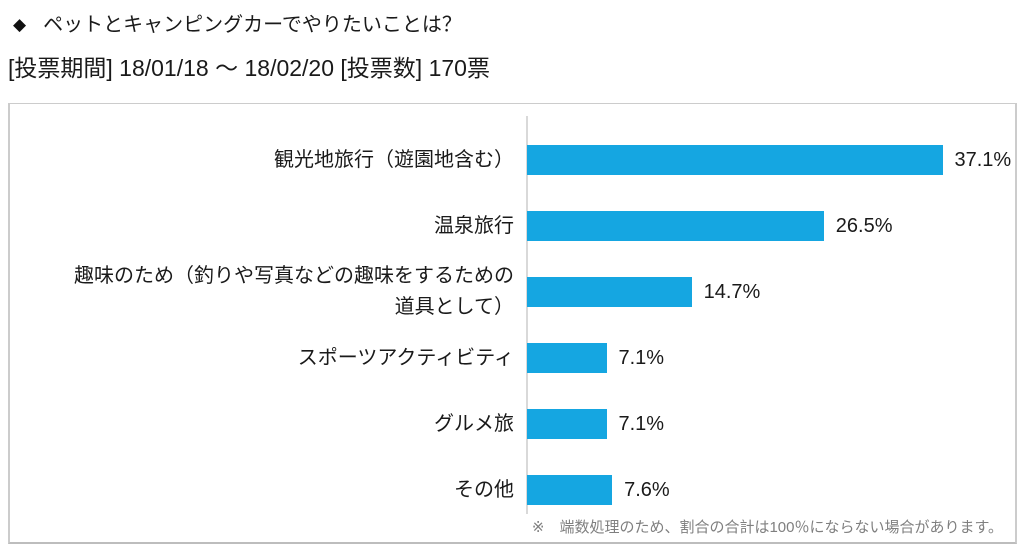 This screenshot has height=553, width=1024. I want to click on bar-row: 温泉旅行 26.5%, so click(512, 226).